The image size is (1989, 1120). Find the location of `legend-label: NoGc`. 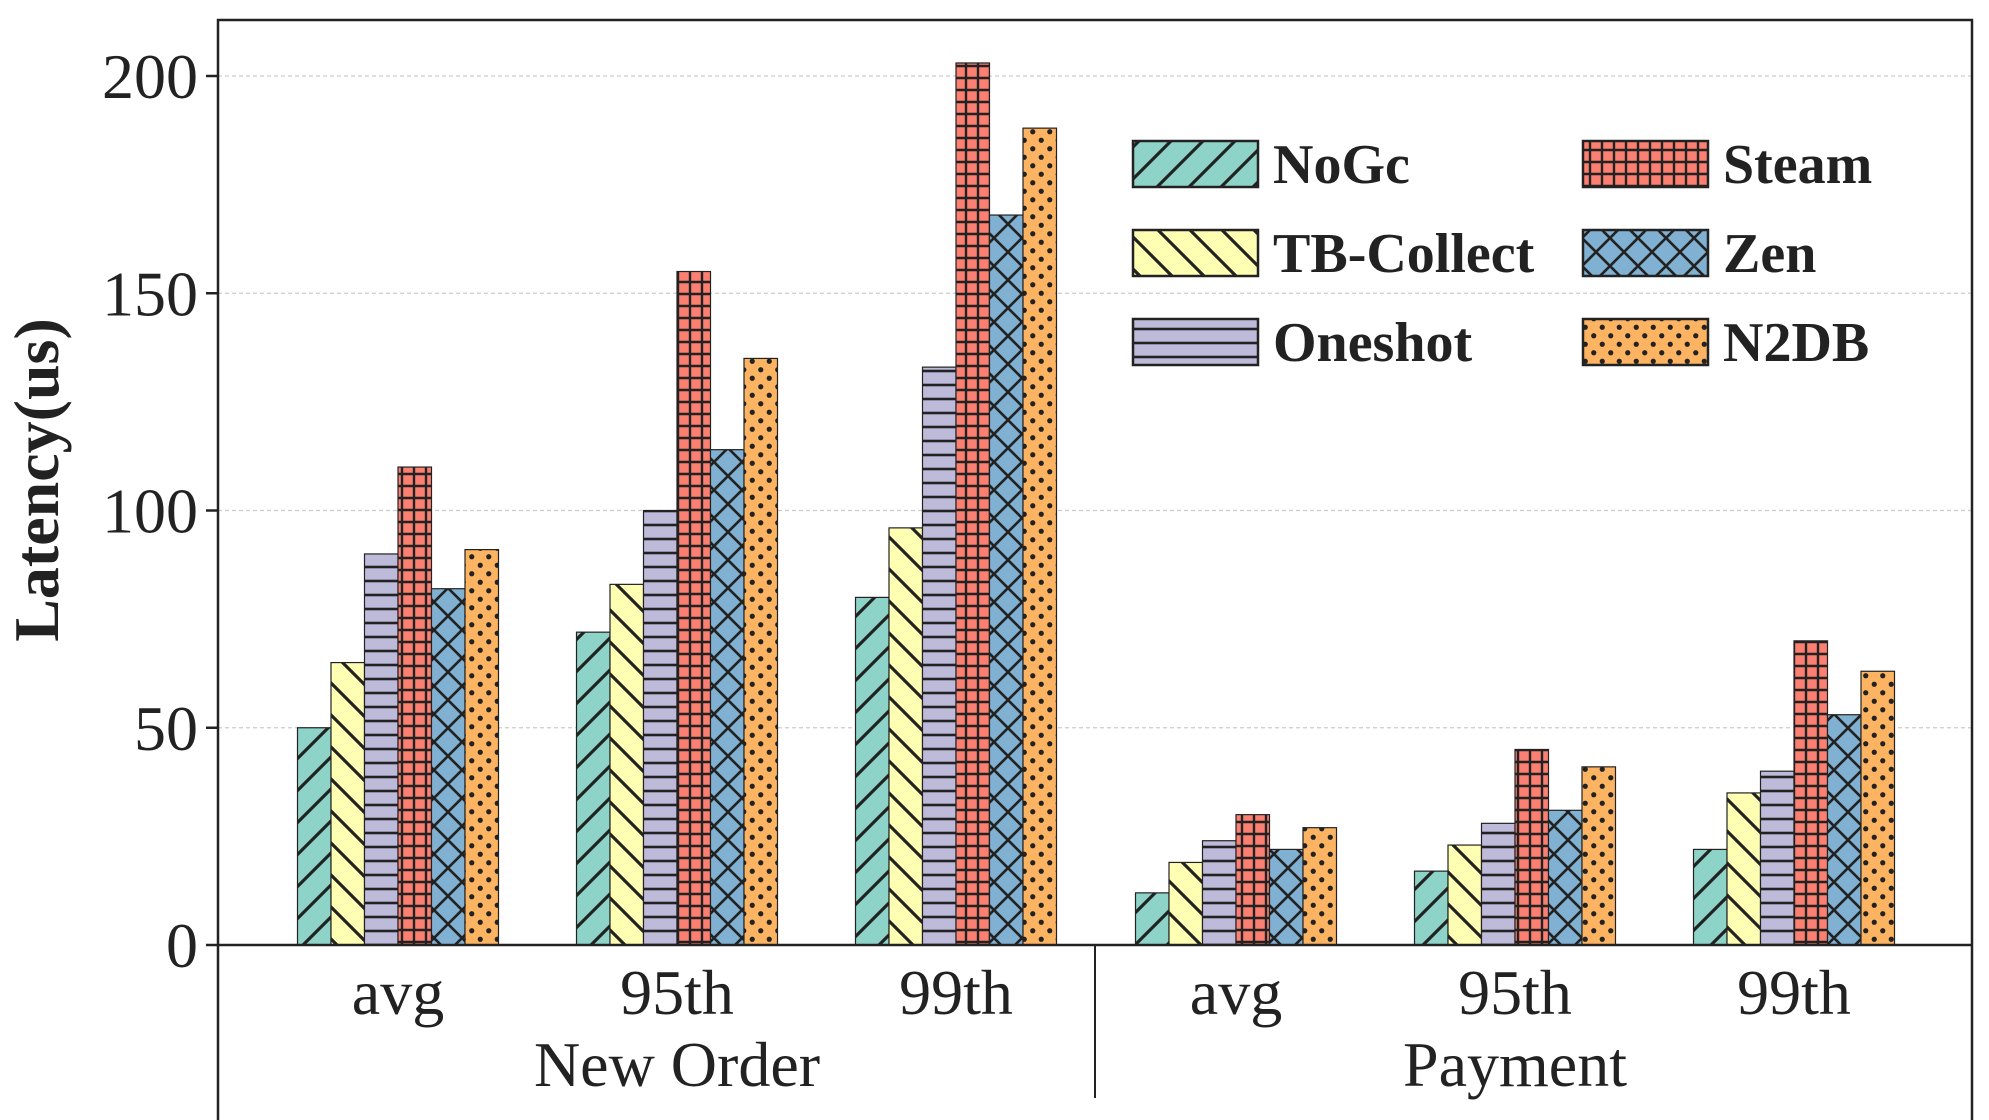

legend-label: NoGc is located at coordinates (1341, 165).